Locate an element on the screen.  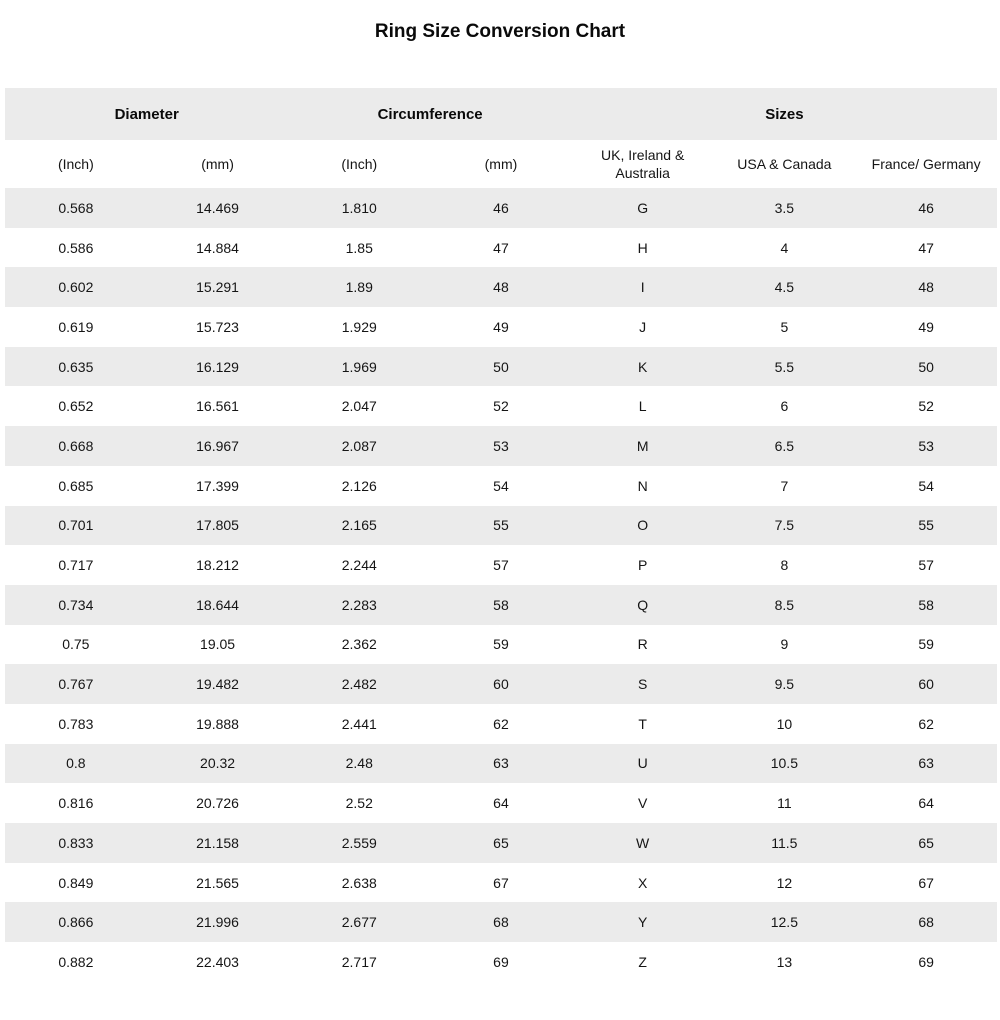
table-cell: 7.5 is located at coordinates (784, 525).